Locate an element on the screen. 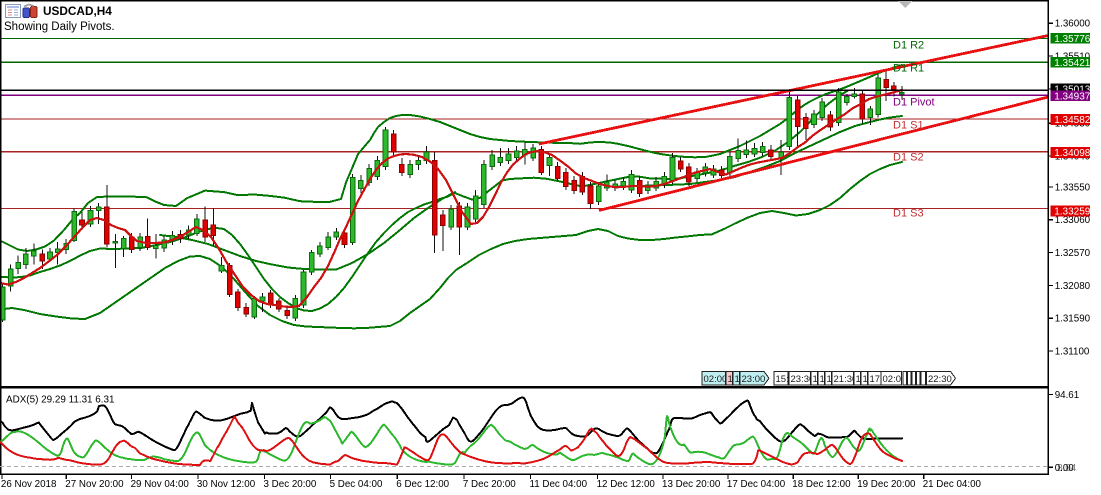 This screenshot has width=1101, height=495. svg-text: D1 S1 is located at coordinates (908, 126).